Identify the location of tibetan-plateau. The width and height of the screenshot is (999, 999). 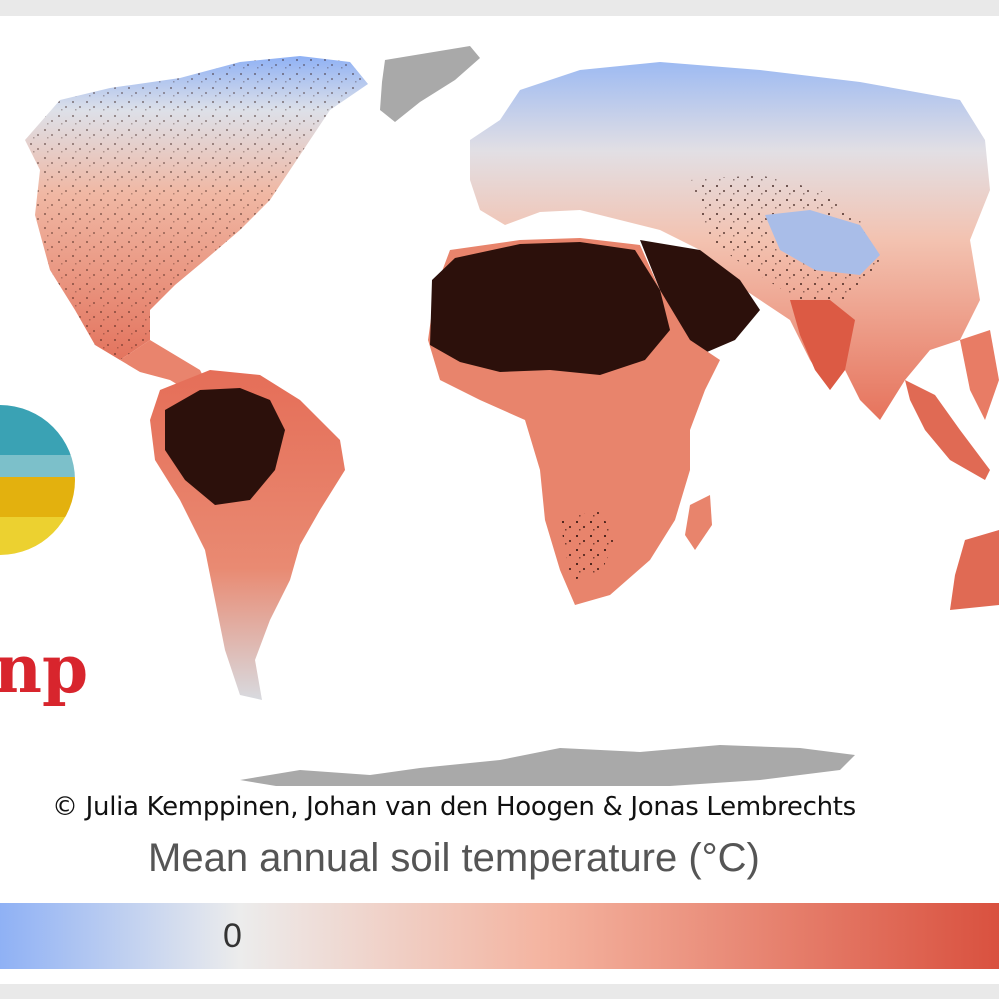
(822, 242).